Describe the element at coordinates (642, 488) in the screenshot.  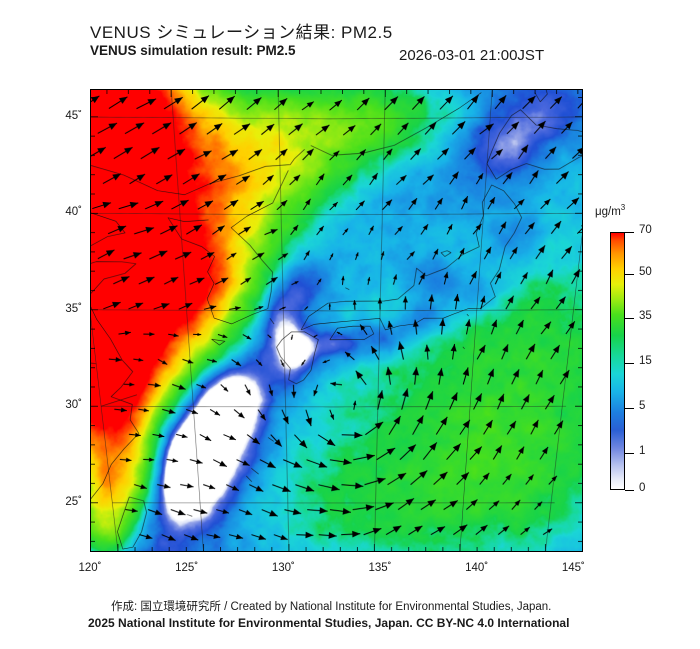
I see `colorbar-tick-label: 0` at that location.